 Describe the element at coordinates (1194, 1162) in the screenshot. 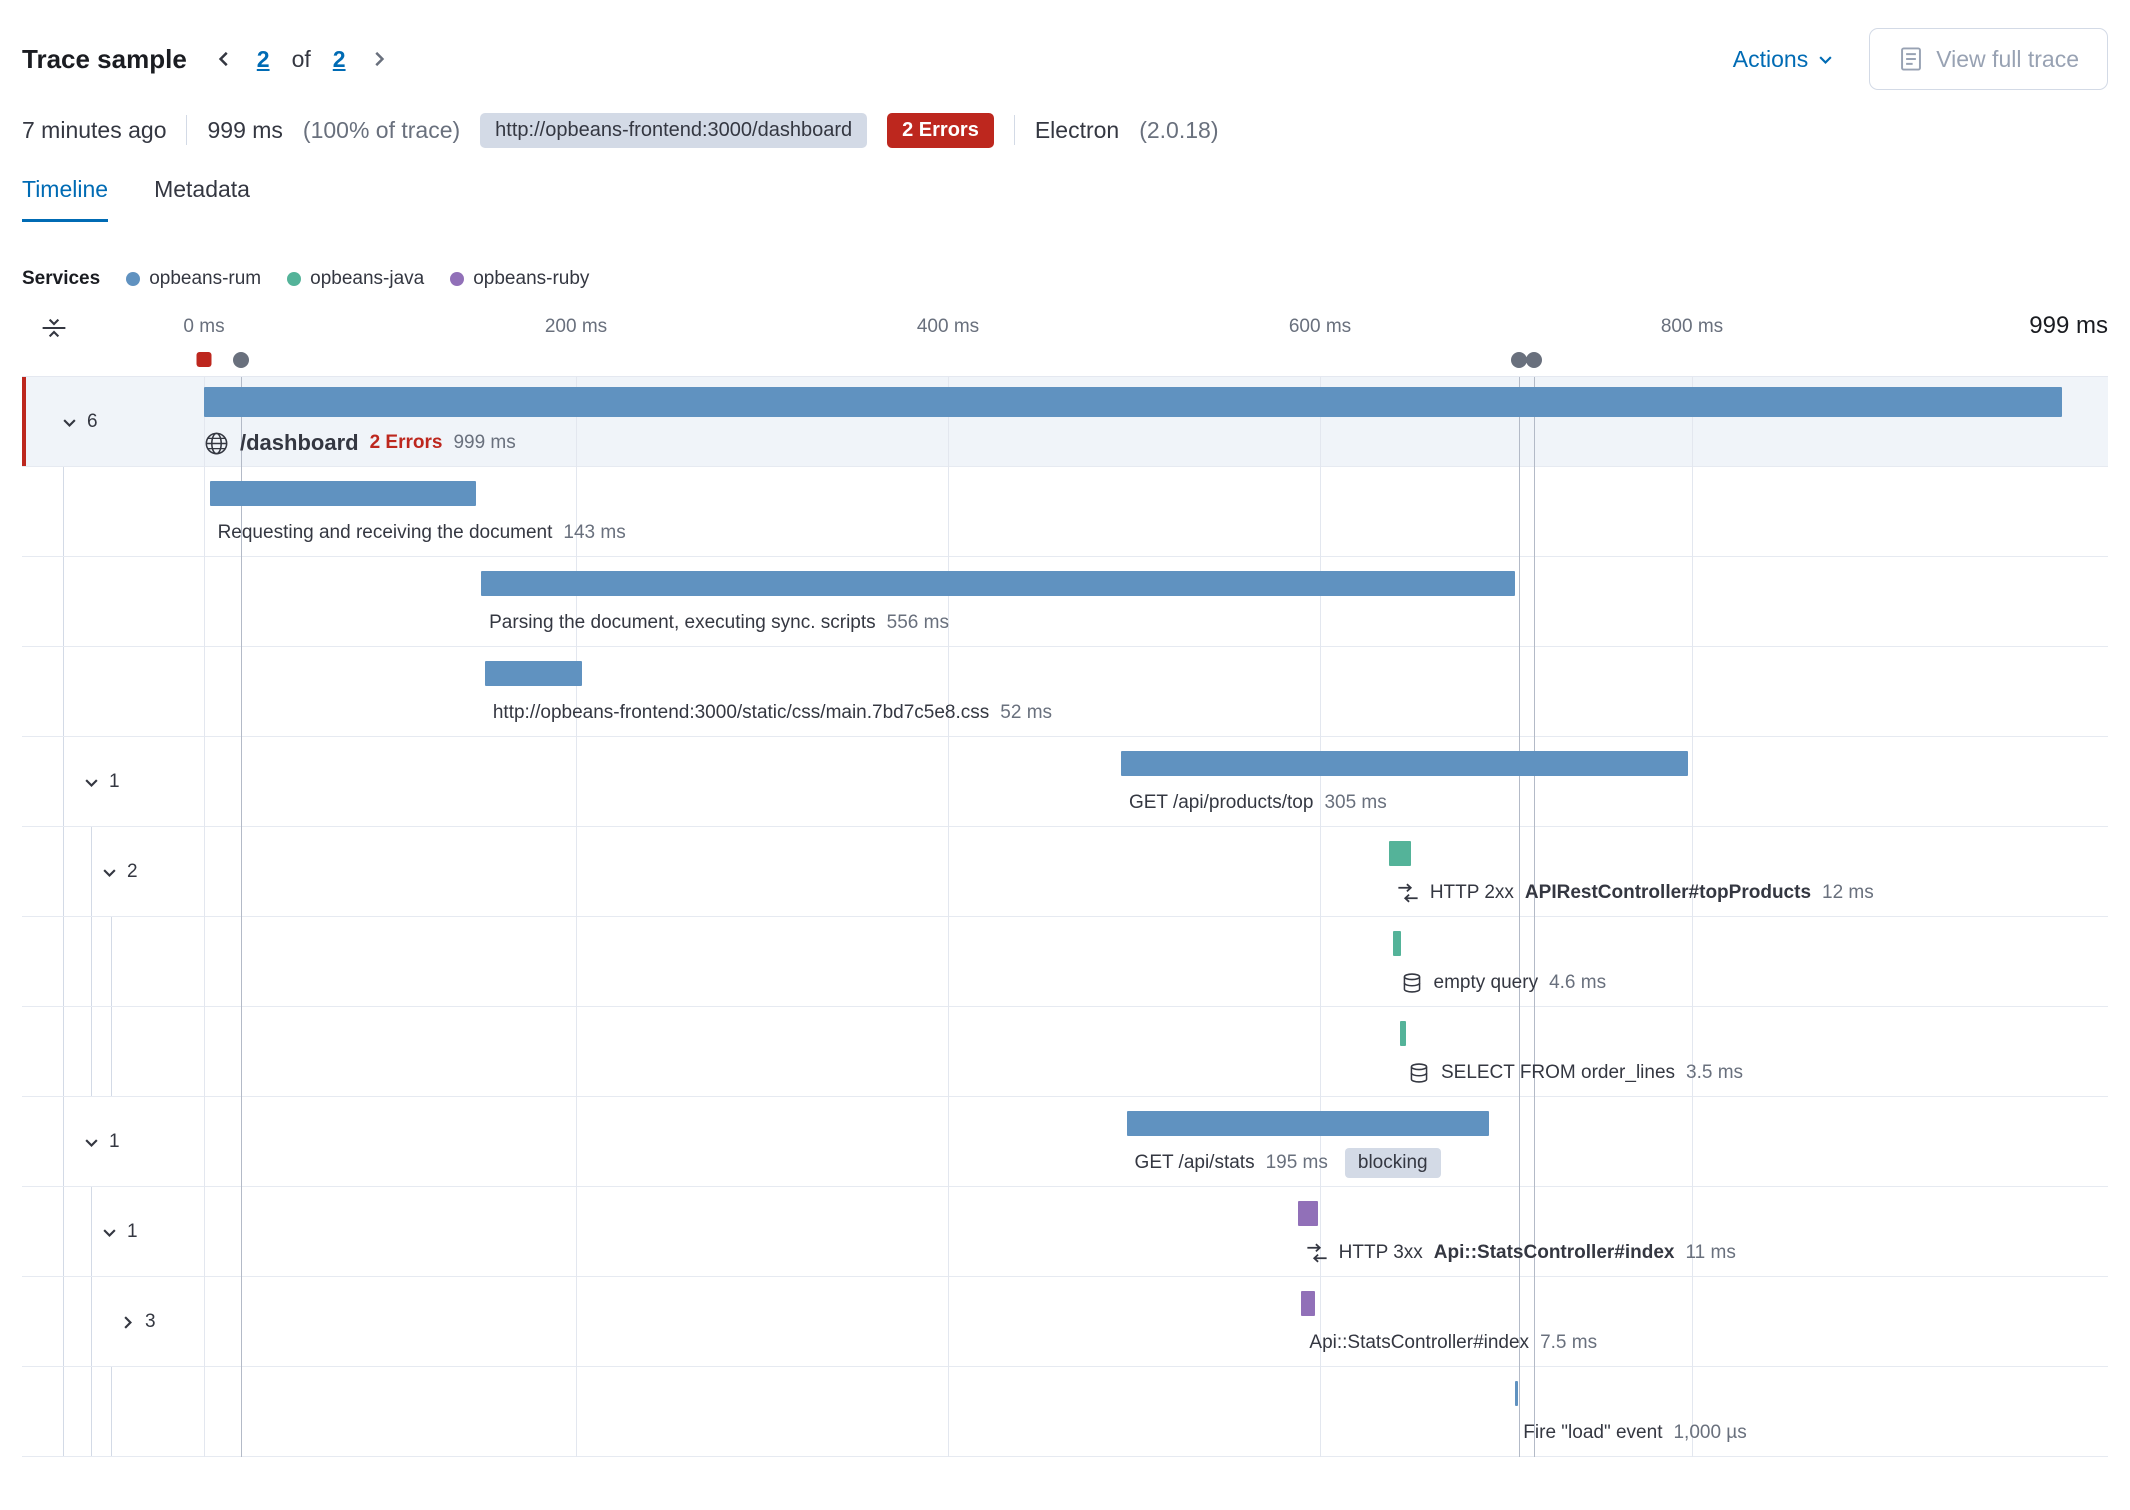

I see `span-name: GET /api/stats` at that location.